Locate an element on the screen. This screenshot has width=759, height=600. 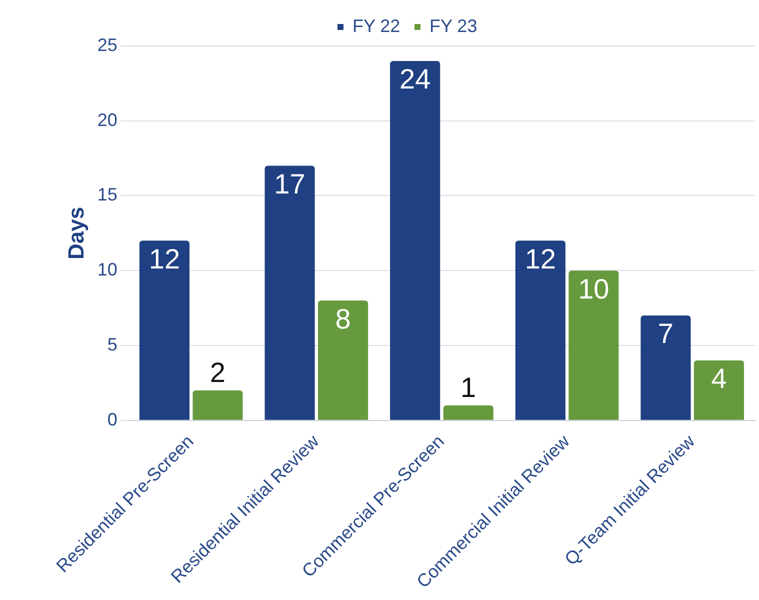
y-tick-label: 25 is located at coordinates (107, 44).